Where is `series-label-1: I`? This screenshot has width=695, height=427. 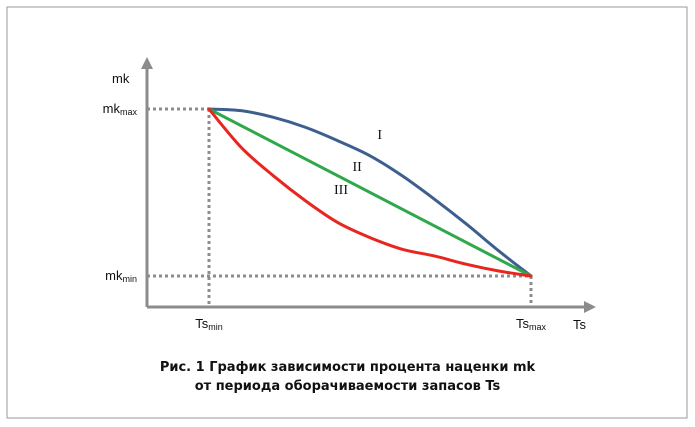
series-label-1: I is located at coordinates (379, 135).